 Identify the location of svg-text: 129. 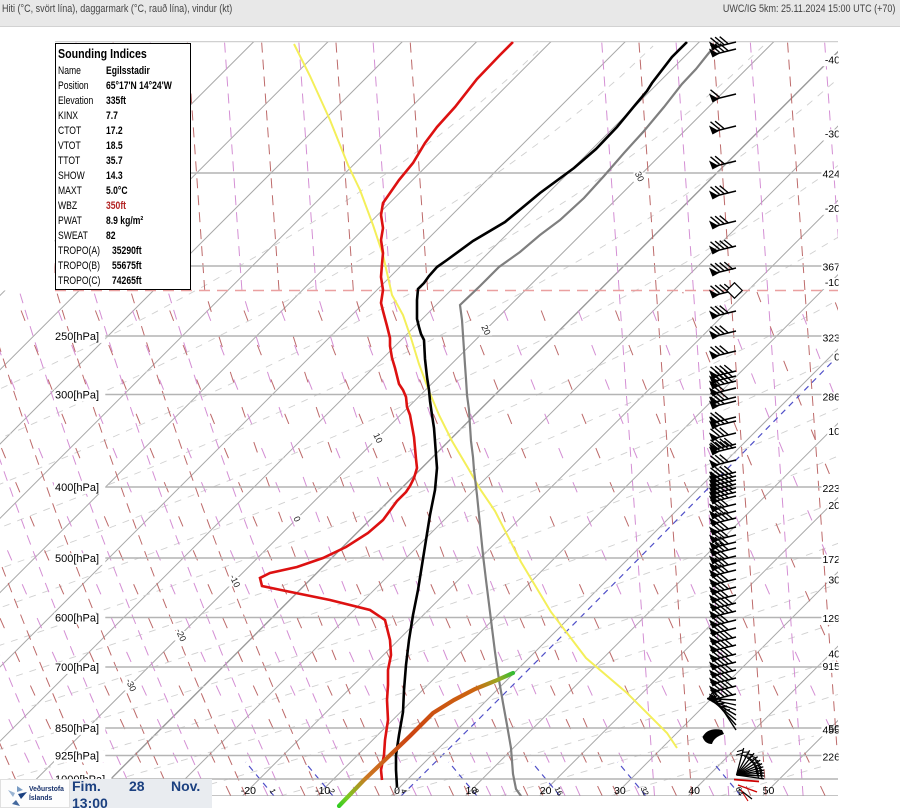
(831, 619).